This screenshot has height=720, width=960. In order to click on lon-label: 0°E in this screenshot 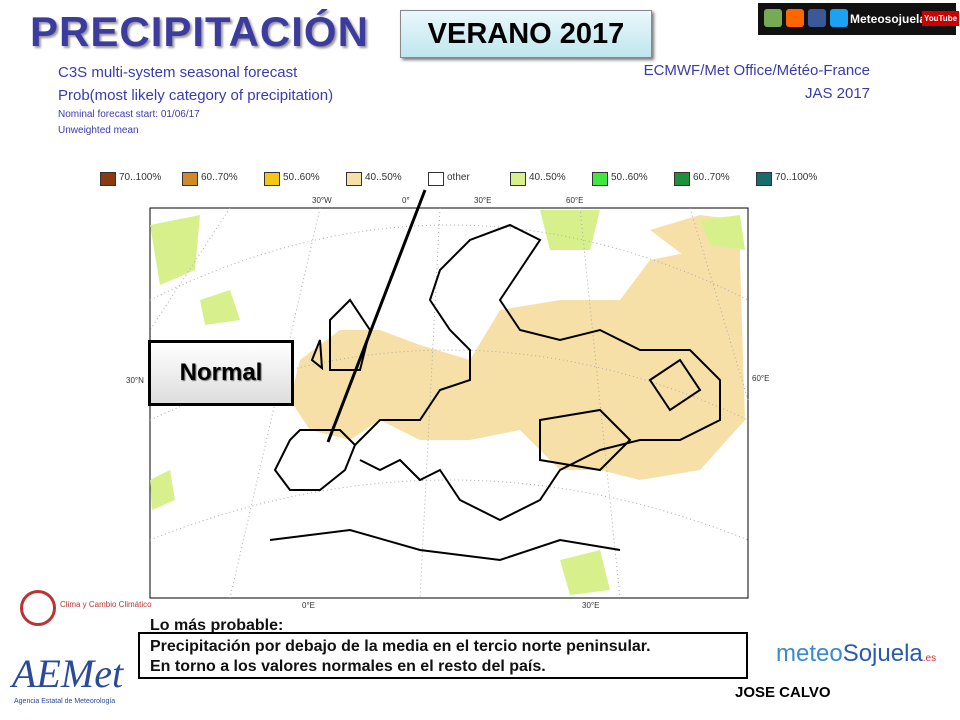, I will do `click(308, 605)`.